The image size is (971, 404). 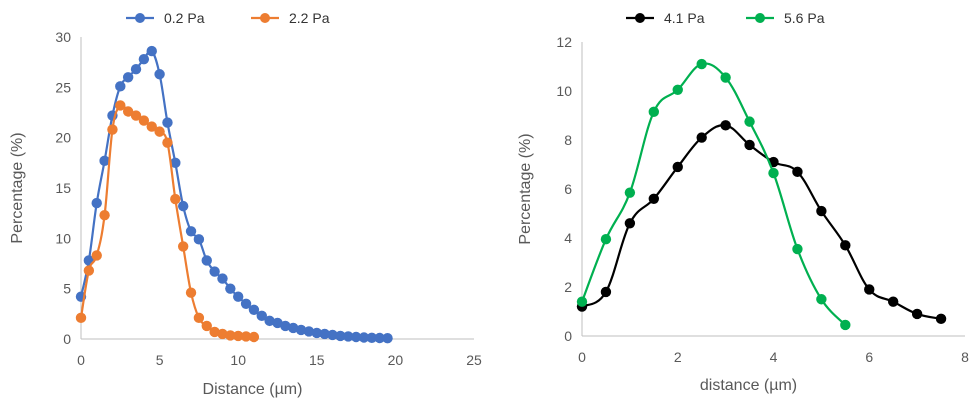 I want to click on legend-label: 4.1 Pa, so click(x=684, y=18).